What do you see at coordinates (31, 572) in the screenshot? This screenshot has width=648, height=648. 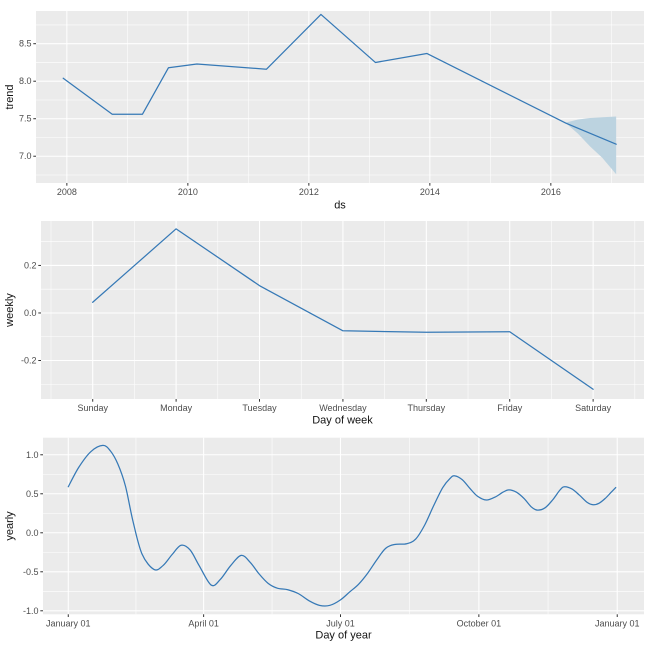 I see `y-tick-label: -0.5` at bounding box center [31, 572].